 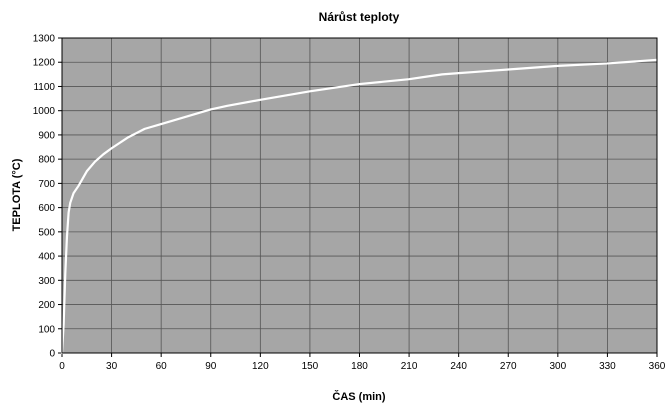 I want to click on y-tick-label: 1100, so click(x=44, y=87).